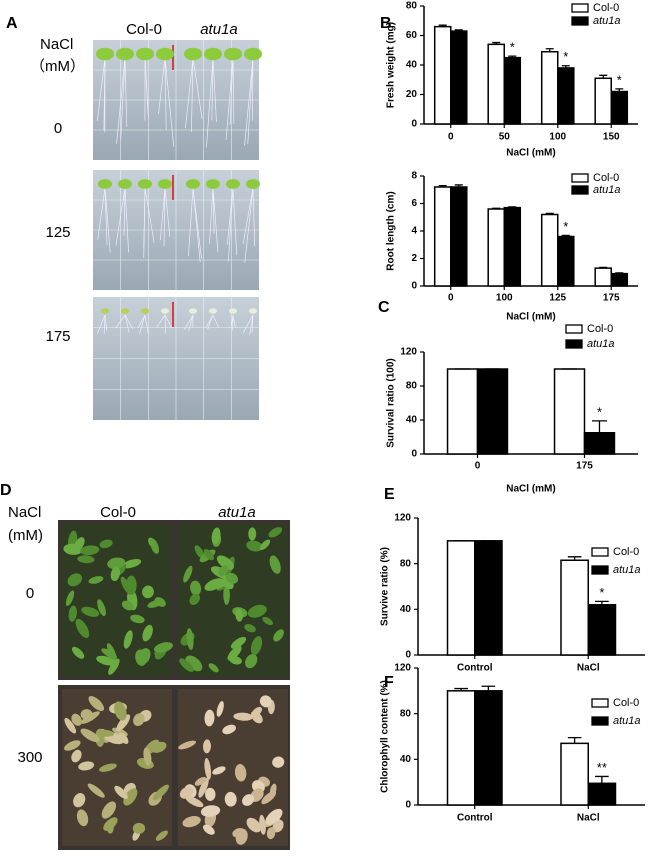  What do you see at coordinates (475, 668) in the screenshot?
I see `x-tick-label: Control` at bounding box center [475, 668].